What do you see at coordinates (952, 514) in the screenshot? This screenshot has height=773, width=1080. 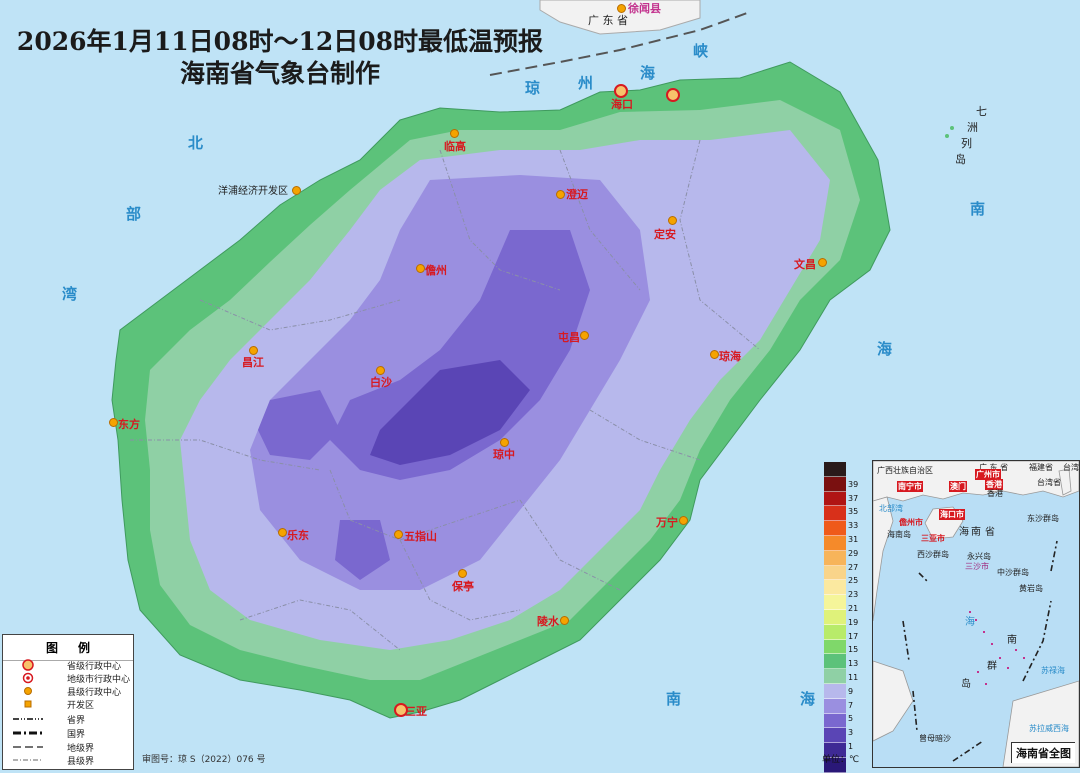 I see `inset-haikou: 海口市` at bounding box center [952, 514].